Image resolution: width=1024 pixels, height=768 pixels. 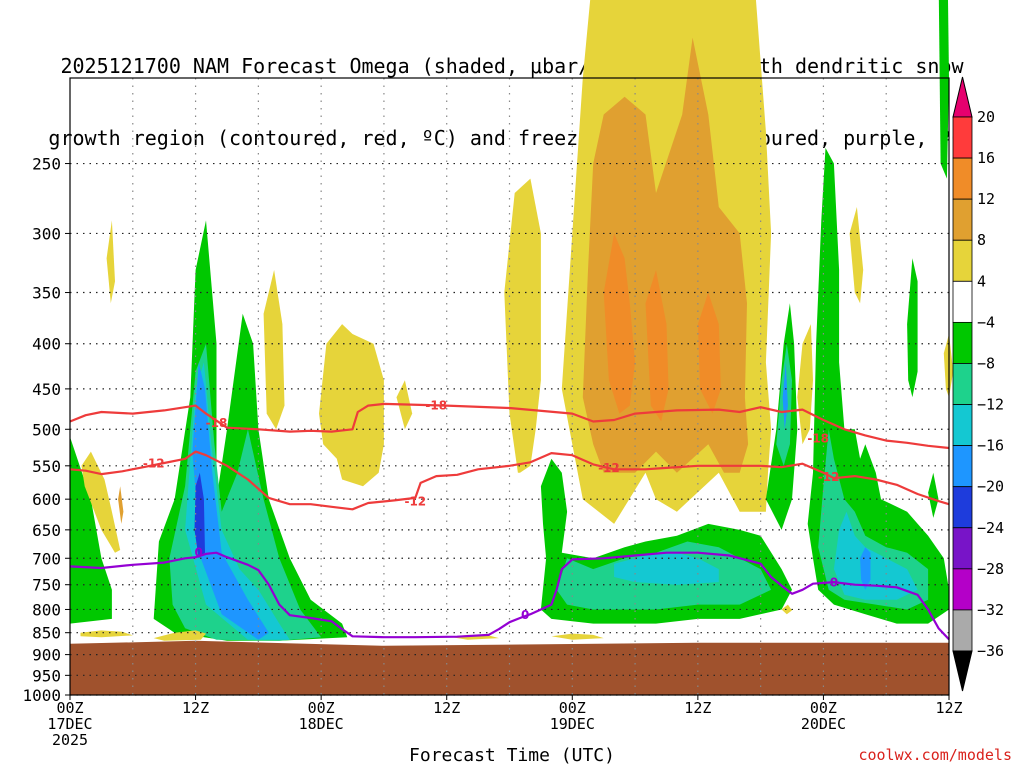 I want to click on x-tick-label-2-1: 18DEC, so click(x=321, y=724).